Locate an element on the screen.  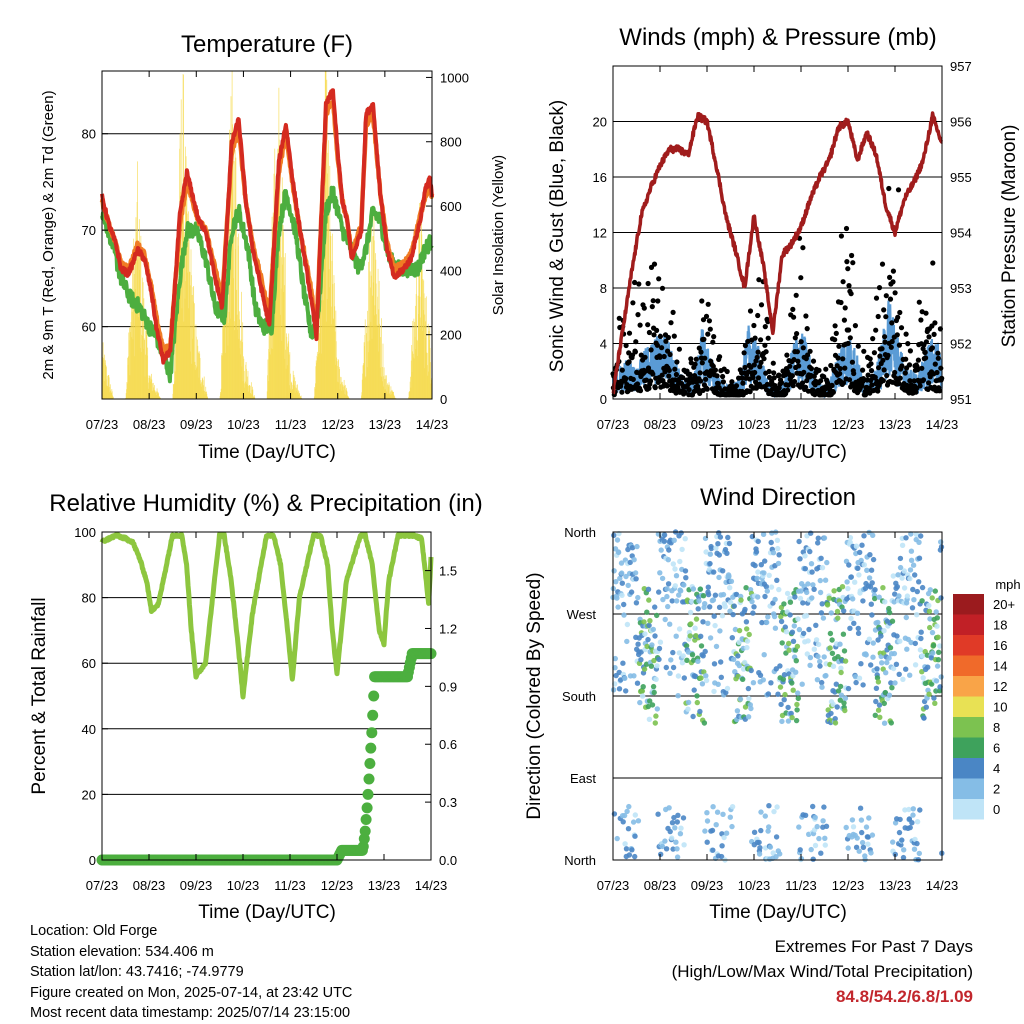
direction-xlabel: Time (Day/UTC) is located at coordinates (778, 912).